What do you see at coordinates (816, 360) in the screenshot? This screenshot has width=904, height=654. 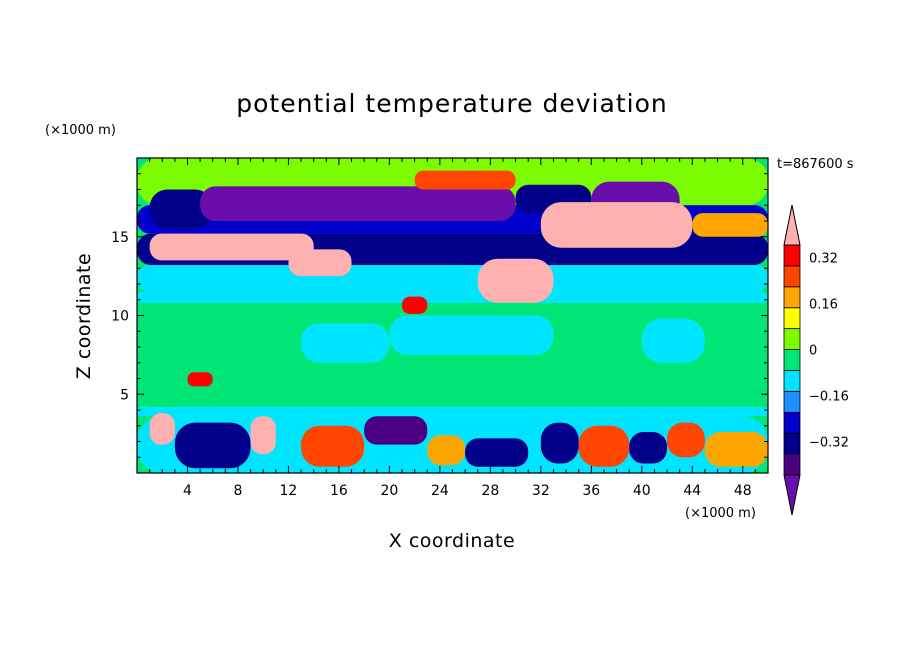 I see `colorbar: −0.32 −0.16 0 0.16 0.32` at bounding box center [816, 360].